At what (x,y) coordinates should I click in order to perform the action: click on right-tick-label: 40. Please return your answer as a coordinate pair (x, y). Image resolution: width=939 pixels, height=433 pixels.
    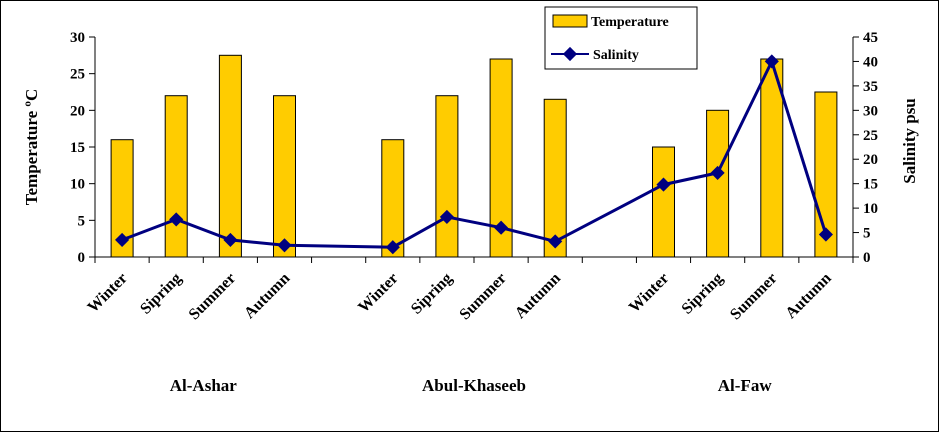
    Looking at the image, I should click on (870, 62).